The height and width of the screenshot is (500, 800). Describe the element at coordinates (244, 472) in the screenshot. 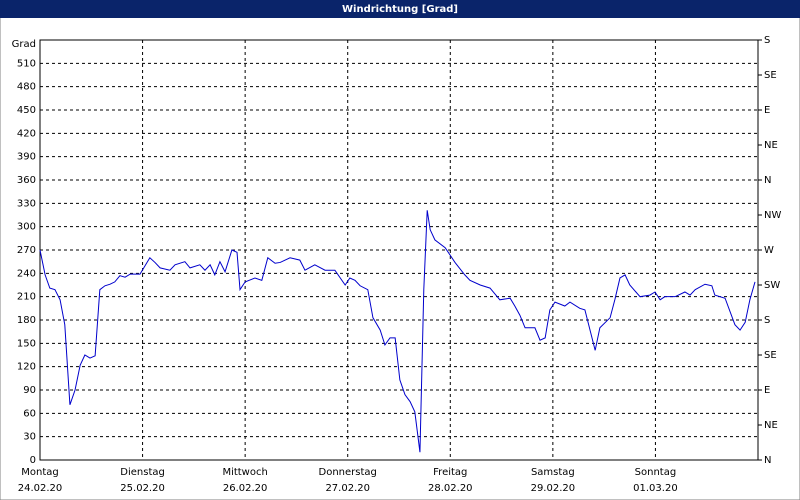

I see `x-tick-label: Mittwoch` at that location.